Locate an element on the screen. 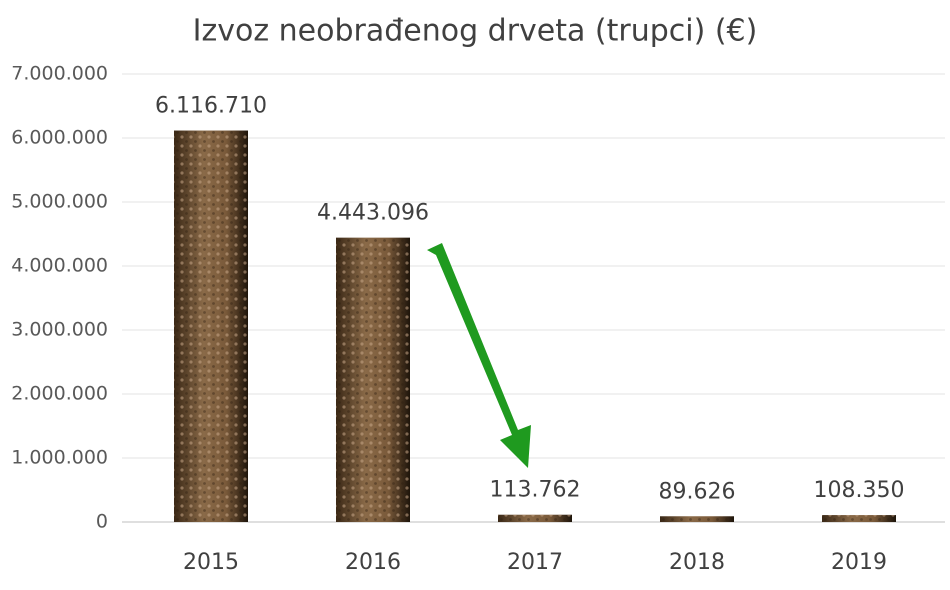 The height and width of the screenshot is (590, 950). value-label: 4.443.096 is located at coordinates (373, 213).